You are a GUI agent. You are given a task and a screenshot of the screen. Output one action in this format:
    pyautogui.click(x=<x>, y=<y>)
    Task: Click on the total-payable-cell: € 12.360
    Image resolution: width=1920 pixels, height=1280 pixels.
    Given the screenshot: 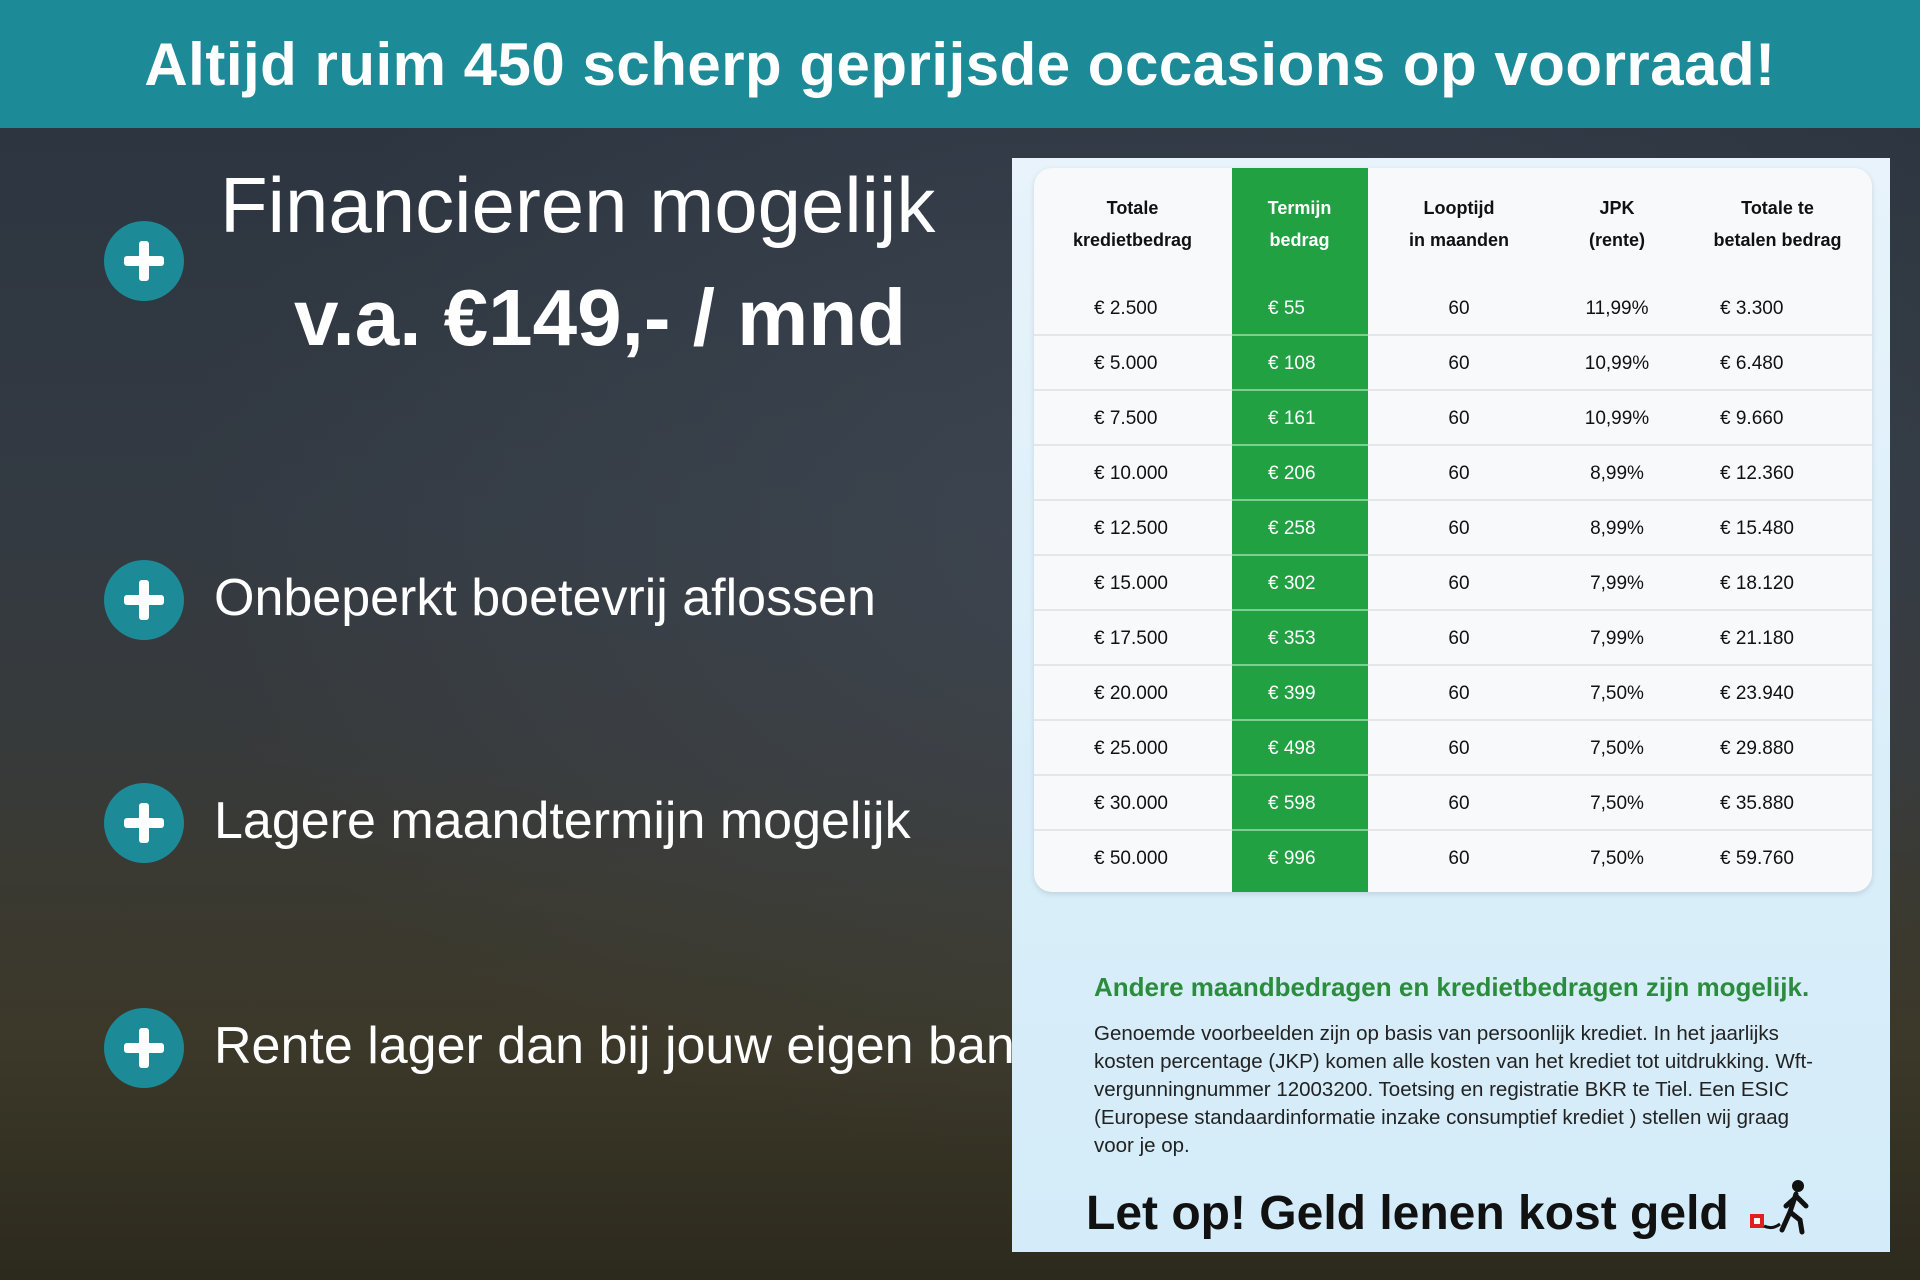 What is the action you would take?
    pyautogui.click(x=1778, y=473)
    